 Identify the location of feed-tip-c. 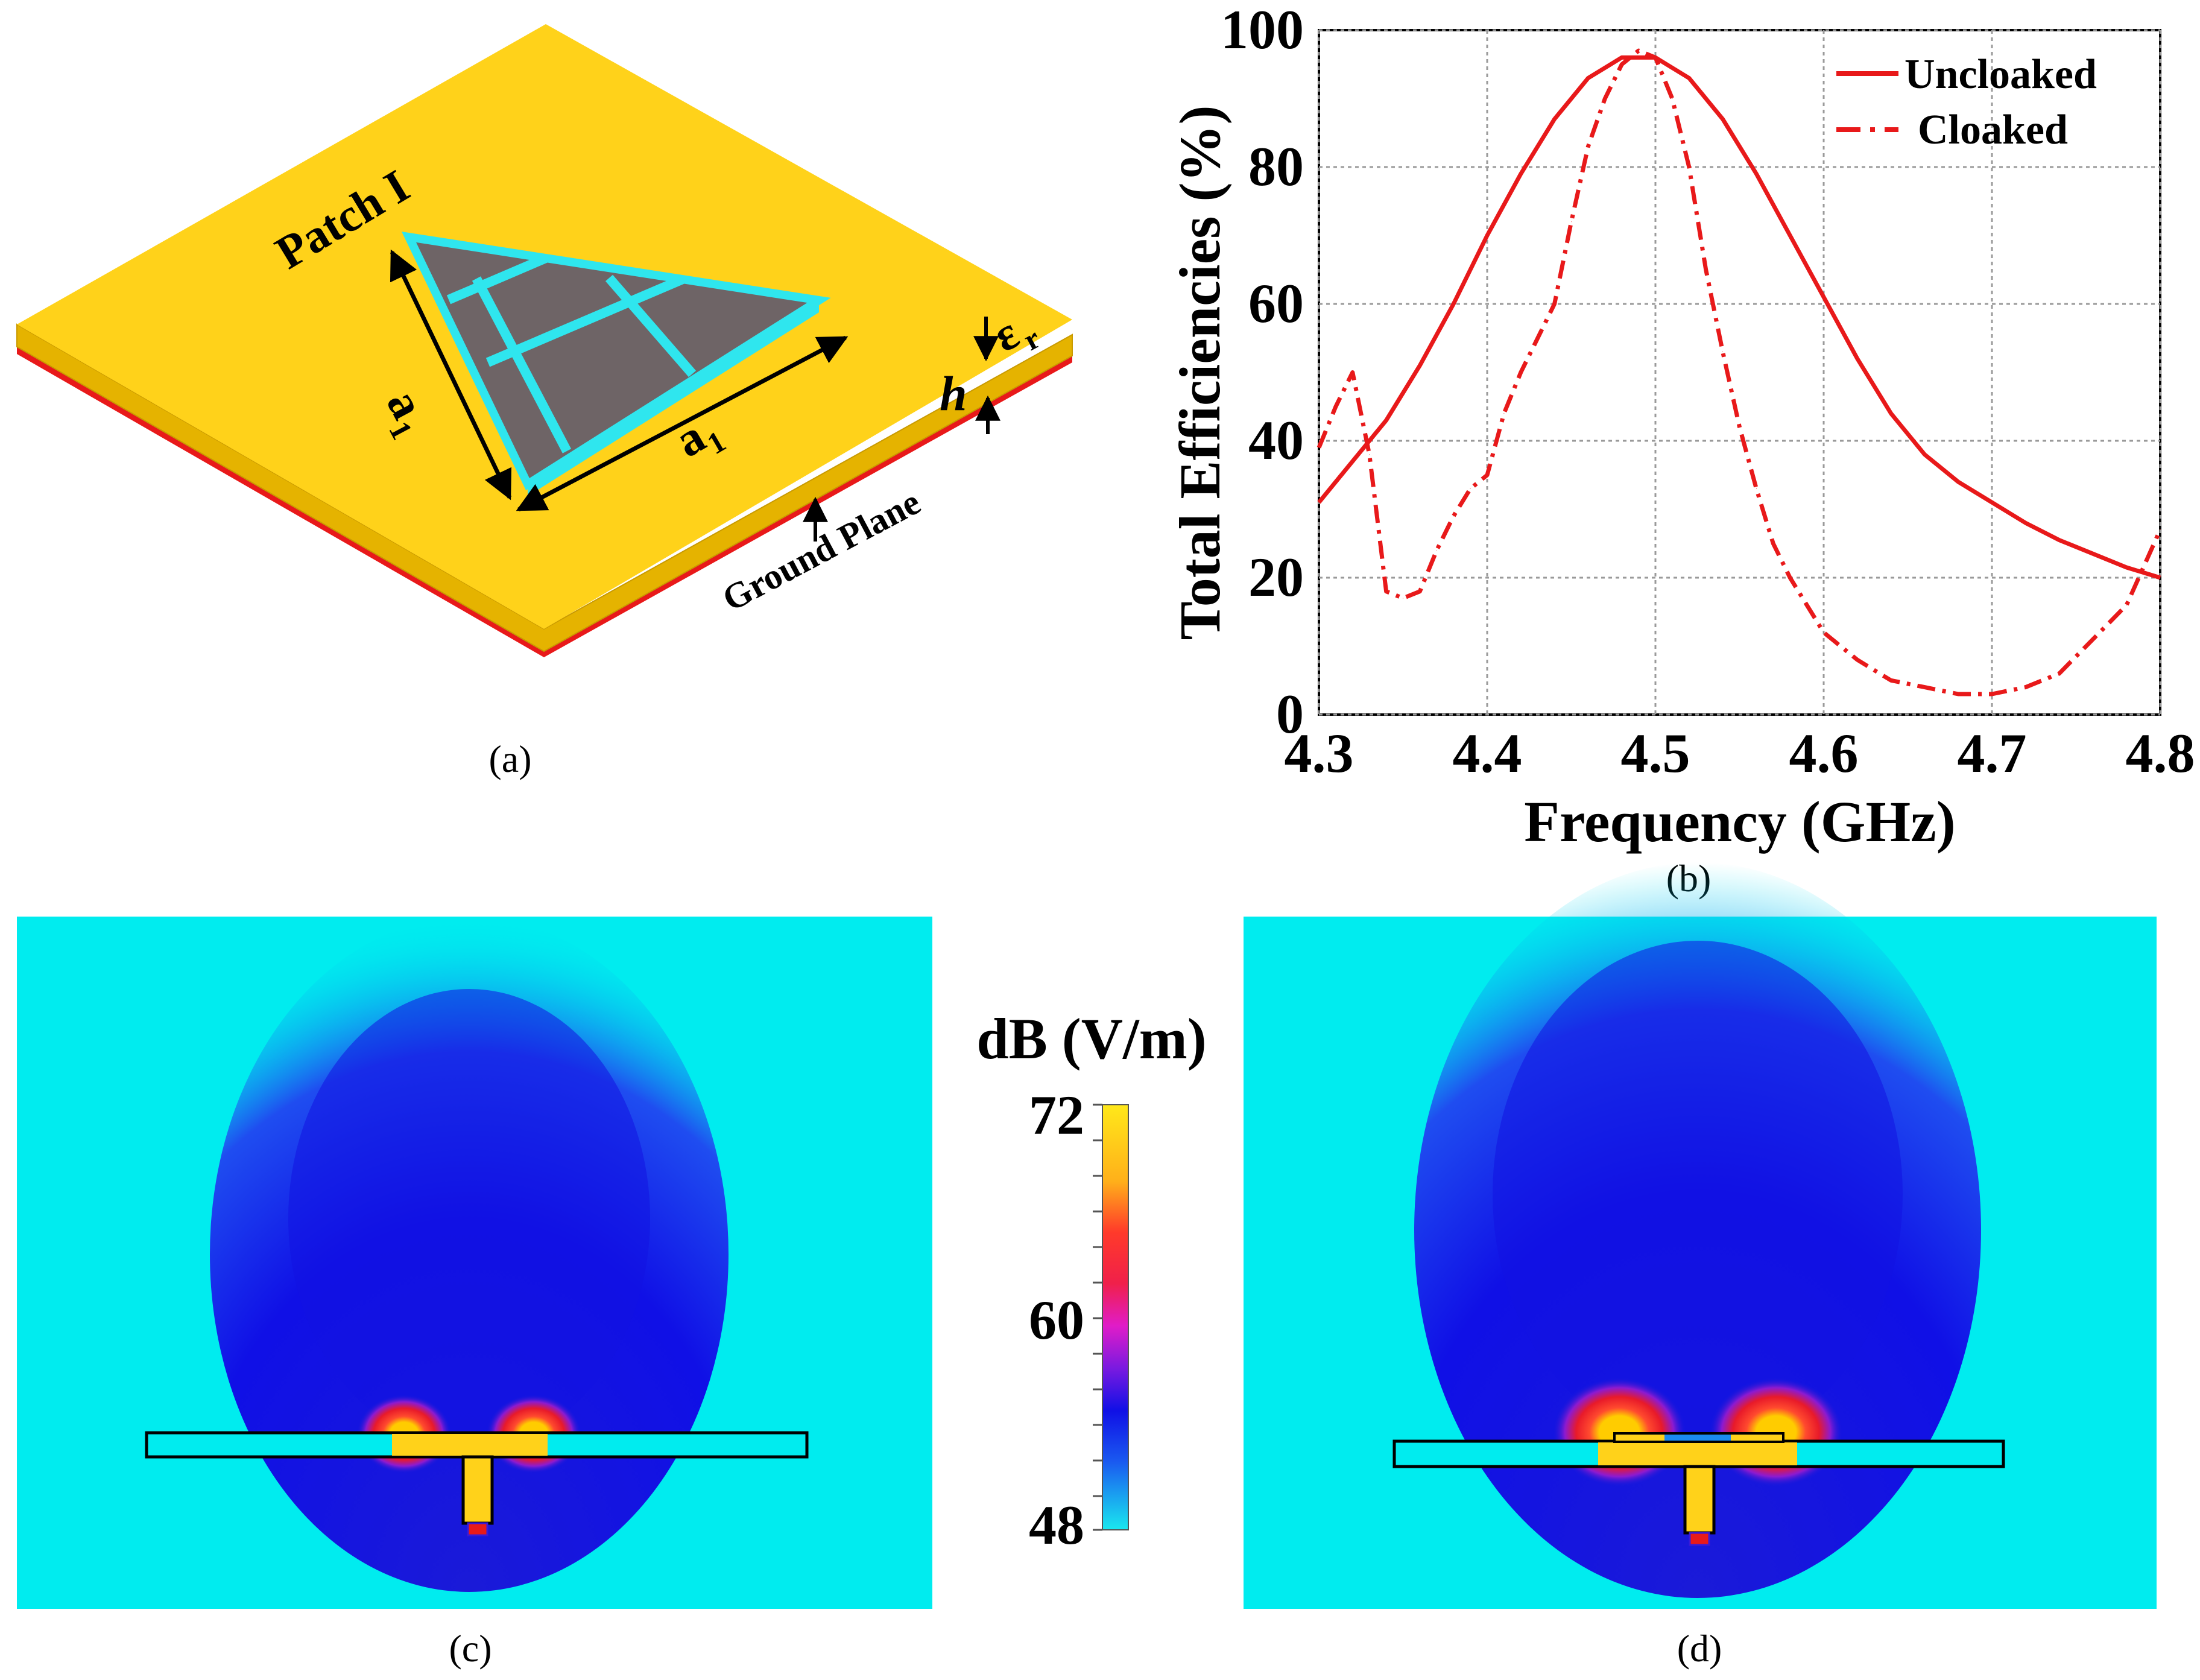
(477, 1529).